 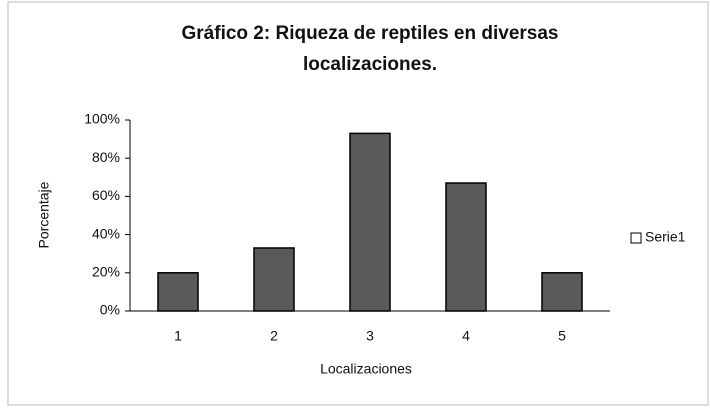 What do you see at coordinates (366, 369) in the screenshot?
I see `x-axis-label: Localizaciones` at bounding box center [366, 369].